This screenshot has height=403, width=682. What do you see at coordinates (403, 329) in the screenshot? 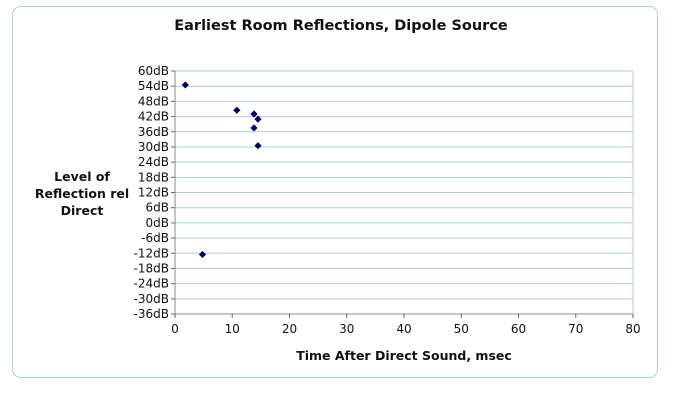
I see `x-tick-label: 40` at bounding box center [403, 329].